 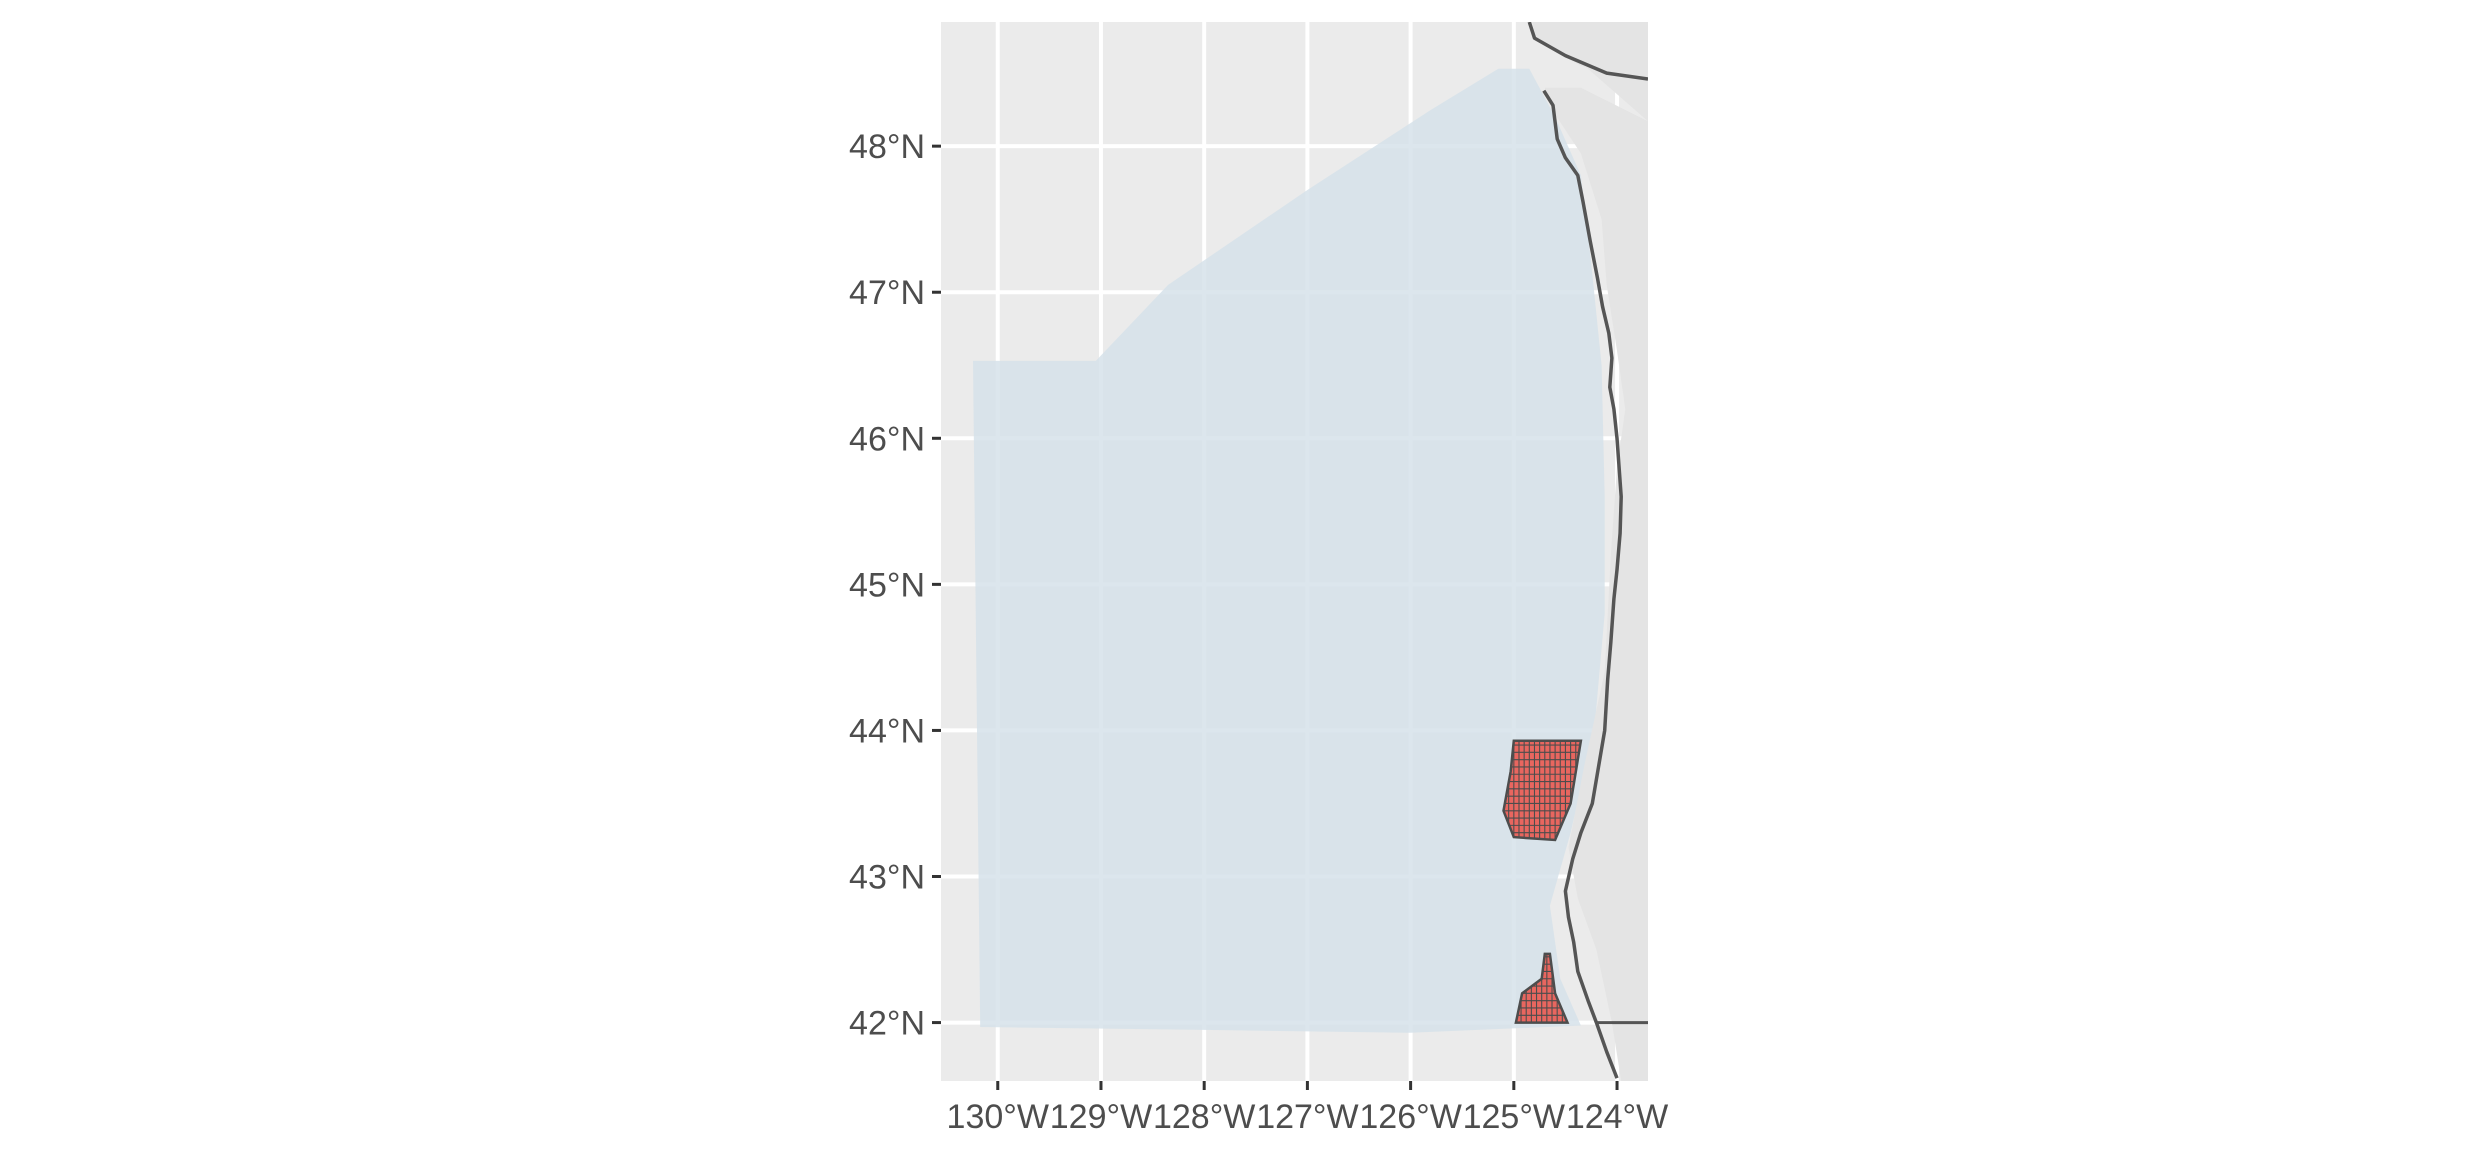 What do you see at coordinates (1204, 1117) in the screenshot?
I see `x-tick-label: 128°W` at bounding box center [1204, 1117].